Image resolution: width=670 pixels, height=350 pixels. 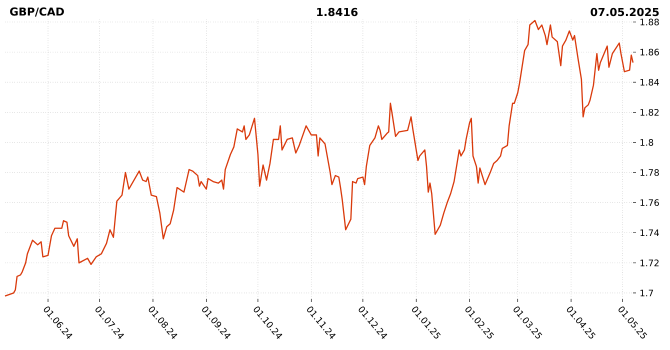 I want to click on y-tick-label: 1.8, so click(x=647, y=142).